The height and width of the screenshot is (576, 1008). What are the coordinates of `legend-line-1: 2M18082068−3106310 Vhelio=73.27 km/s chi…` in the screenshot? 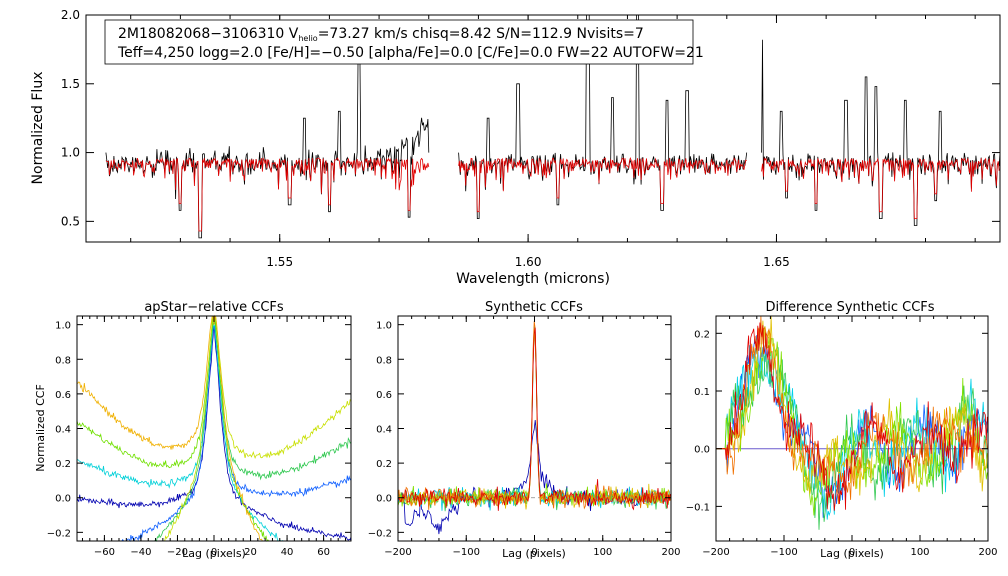 It's located at (381, 34).